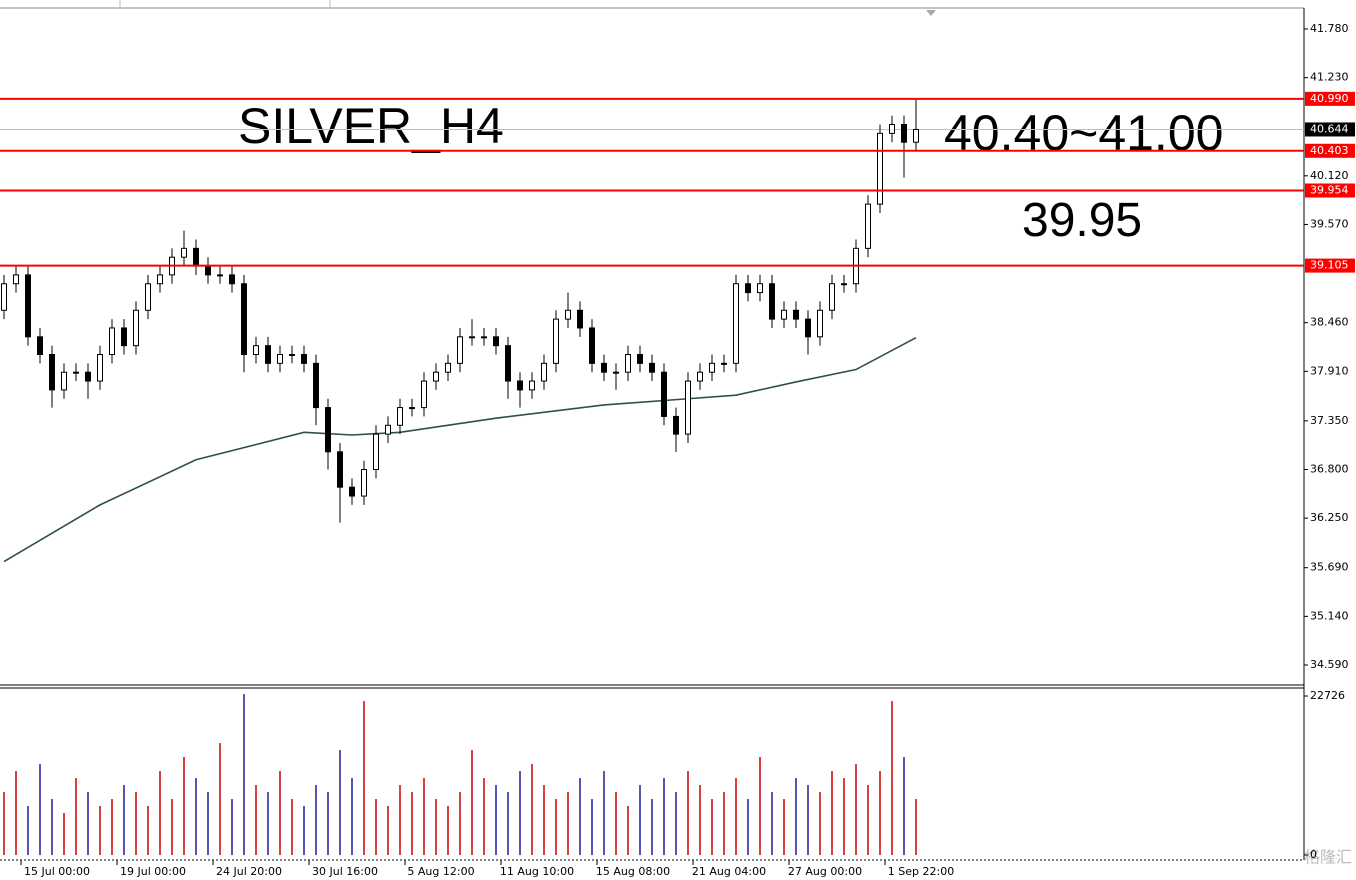 The image size is (1356, 880). I want to click on v-tick-label: 22726, so click(1327, 695).